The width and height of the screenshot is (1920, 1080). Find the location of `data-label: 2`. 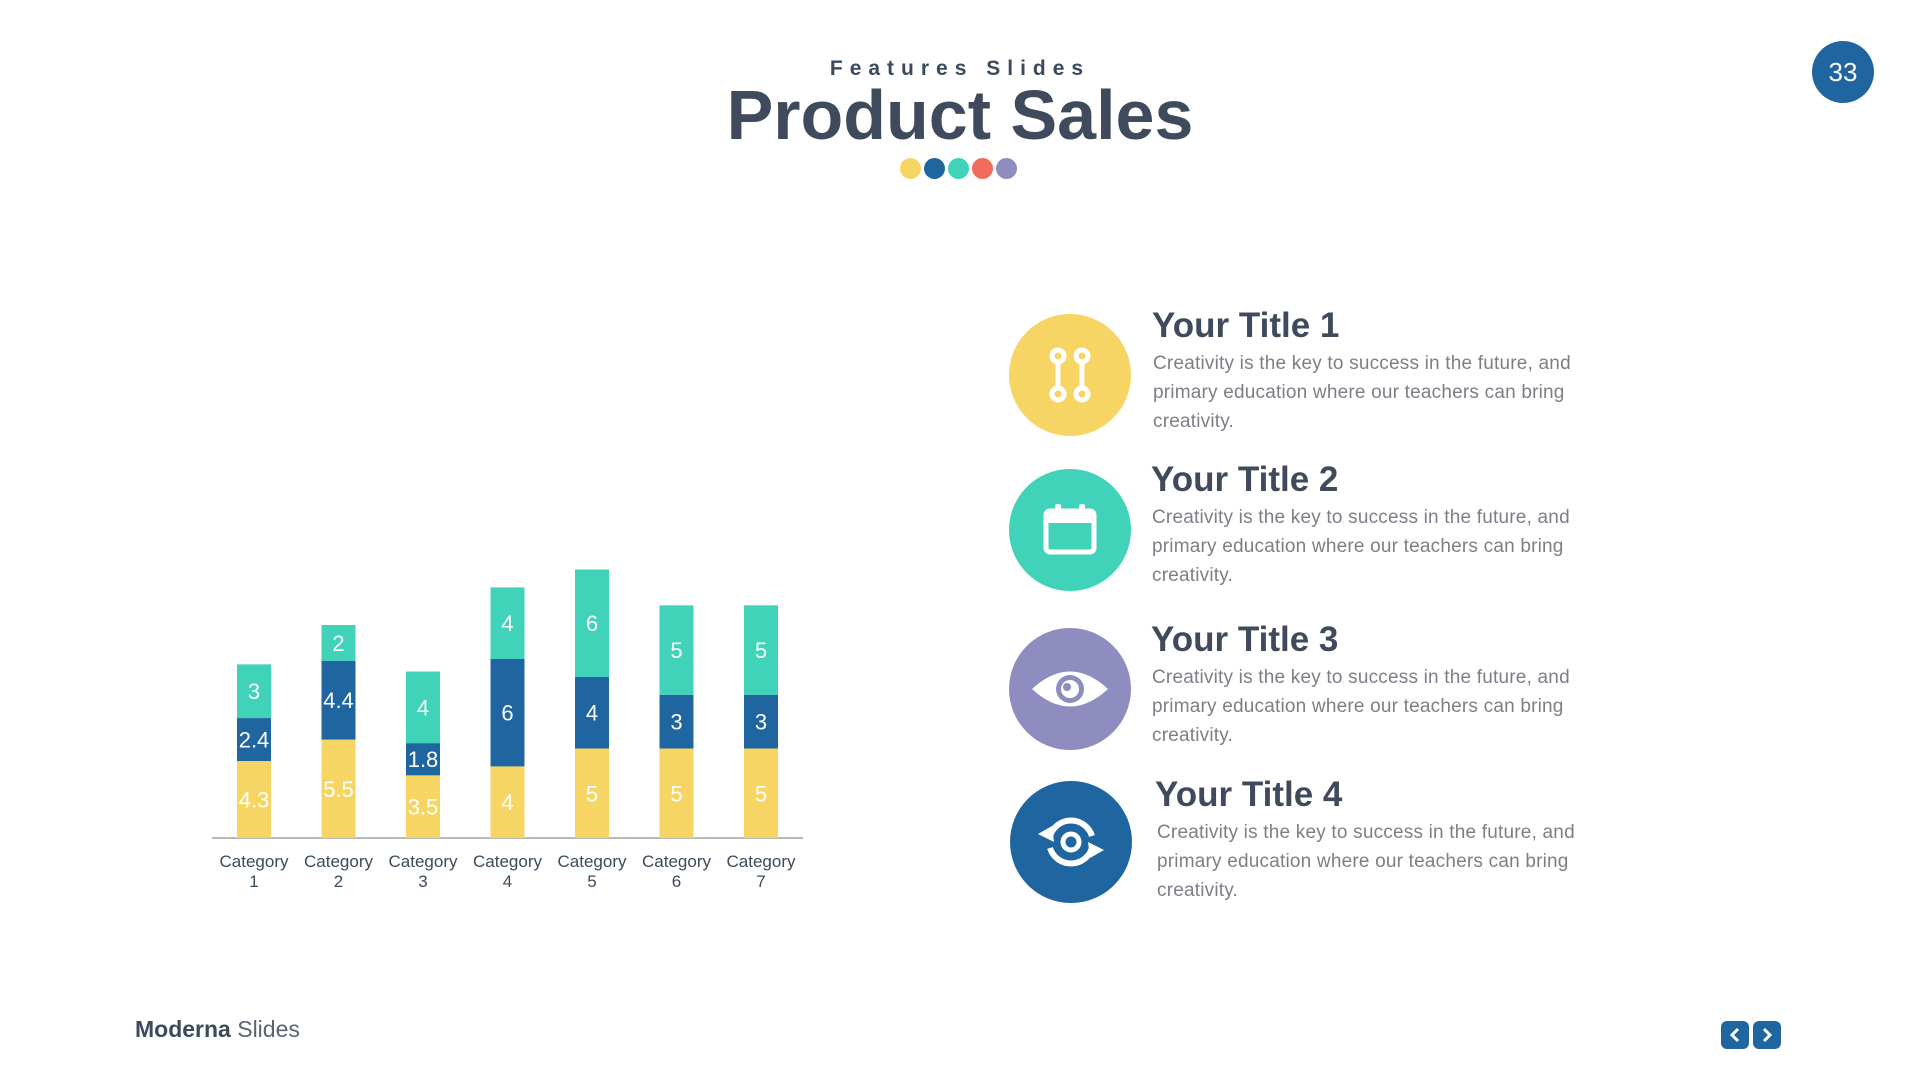

data-label: 2 is located at coordinates (338, 643).